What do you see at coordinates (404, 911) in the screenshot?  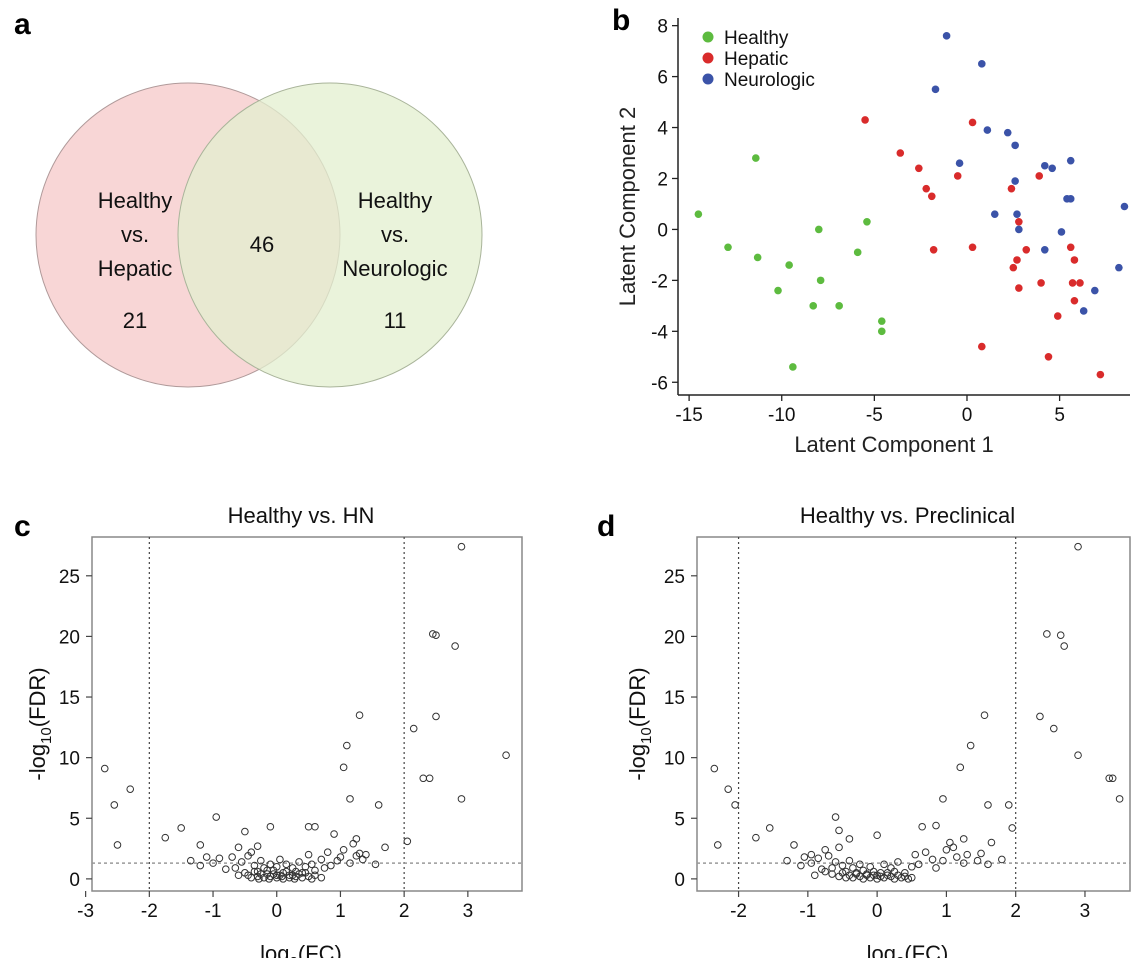 I see `x-tick-label: 2` at bounding box center [404, 911].